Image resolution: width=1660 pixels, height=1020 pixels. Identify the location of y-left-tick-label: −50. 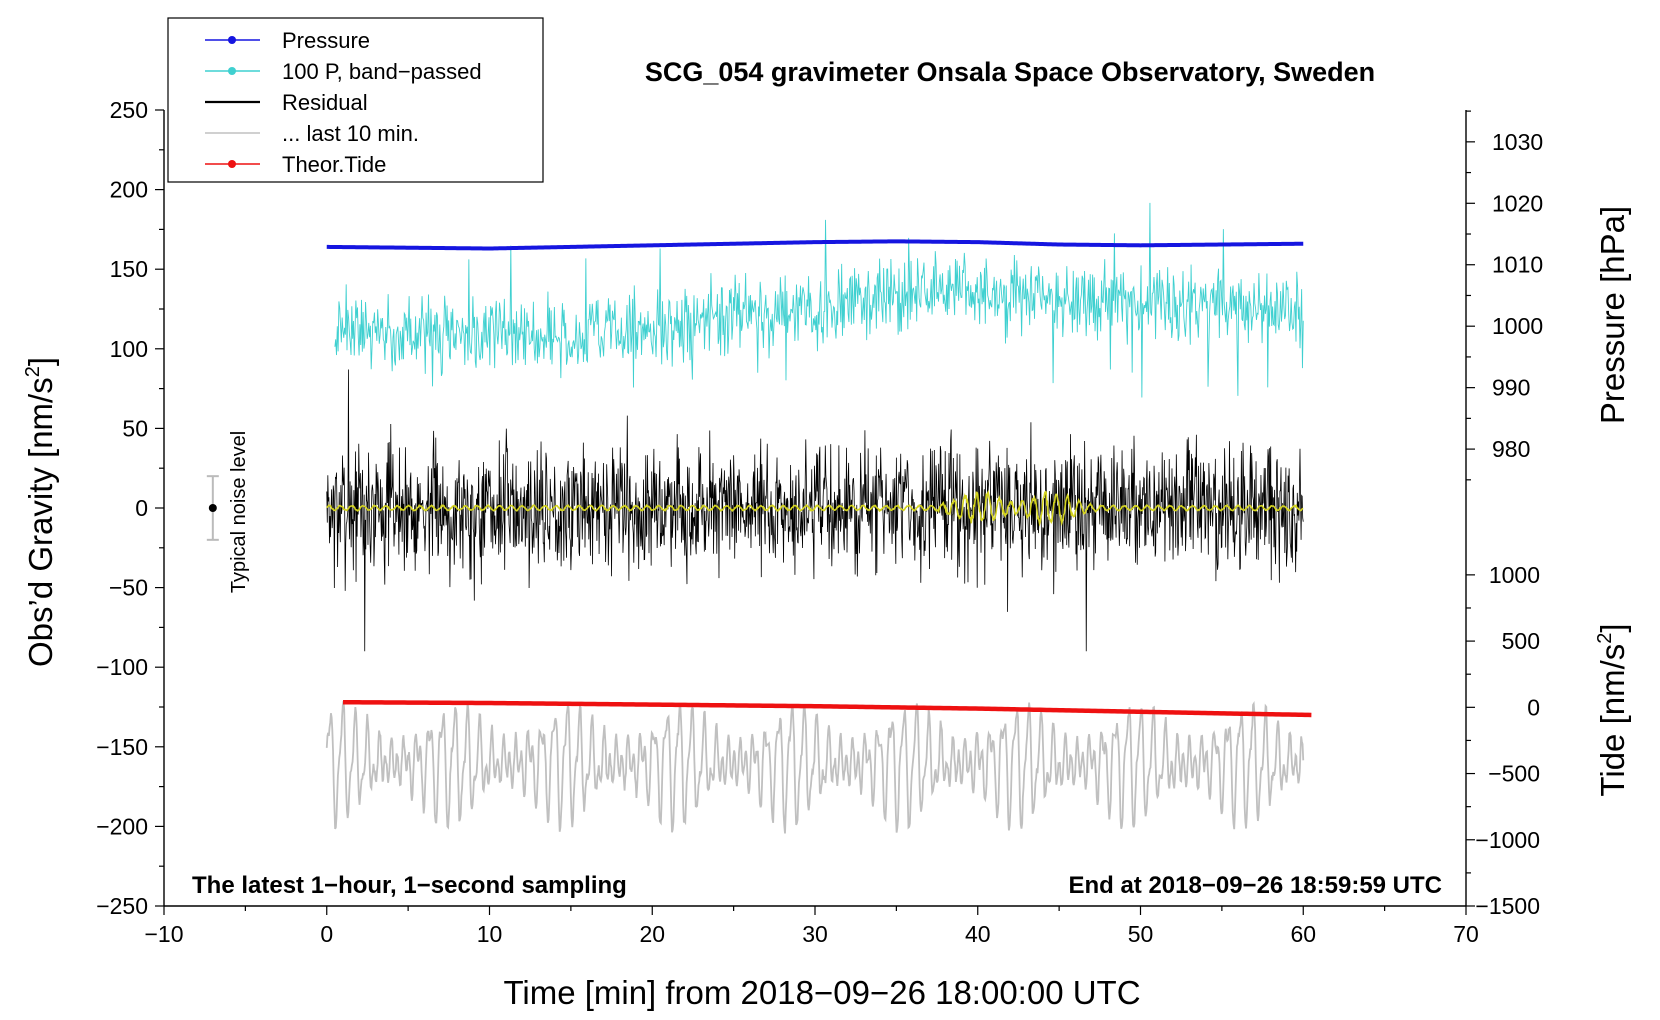
(128, 588).